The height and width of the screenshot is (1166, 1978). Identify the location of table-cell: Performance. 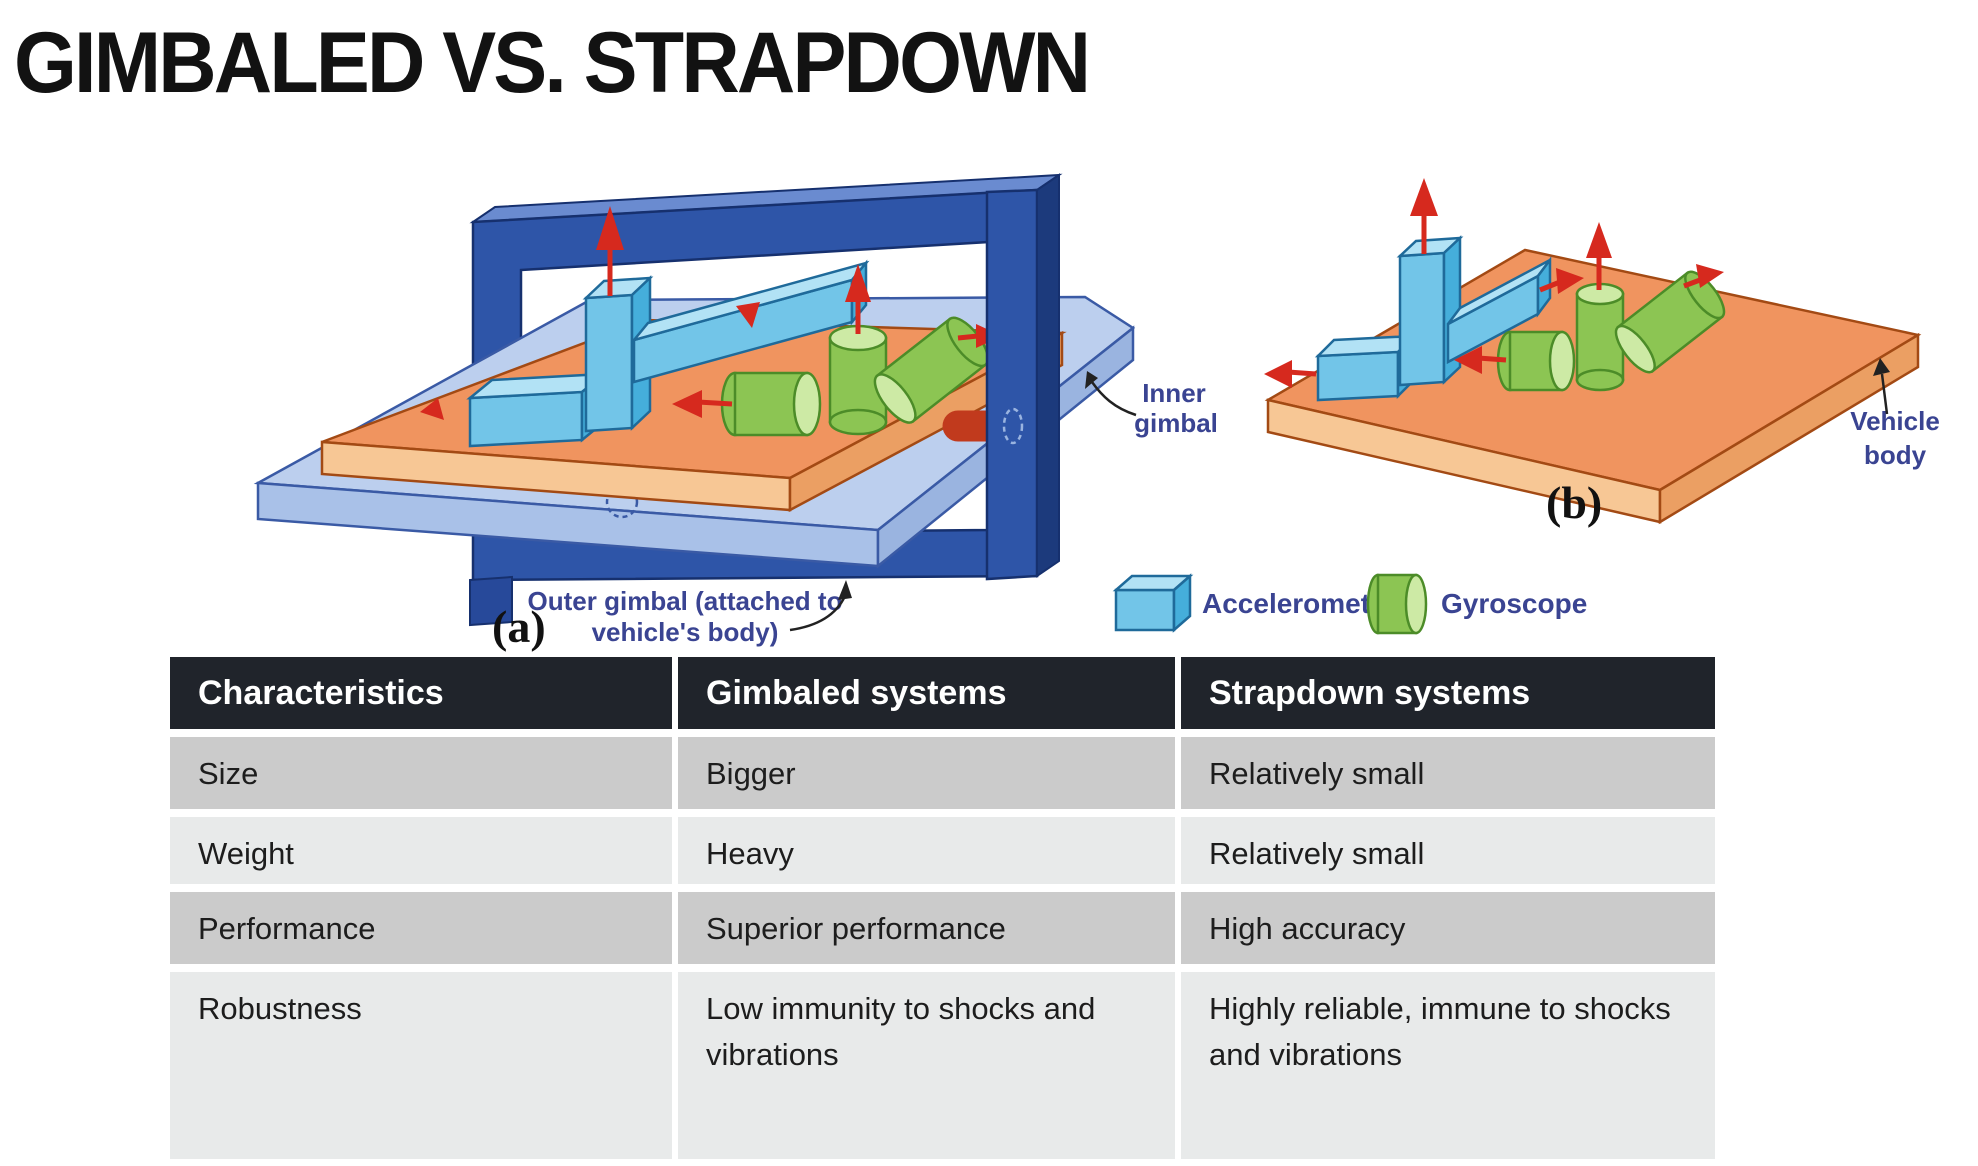
(421, 928).